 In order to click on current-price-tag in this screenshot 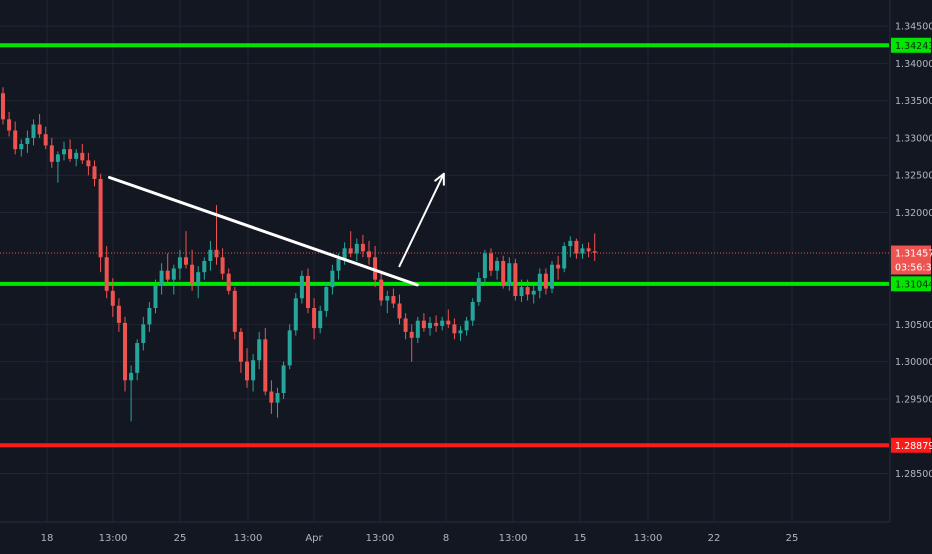, I will do `click(911, 260)`.